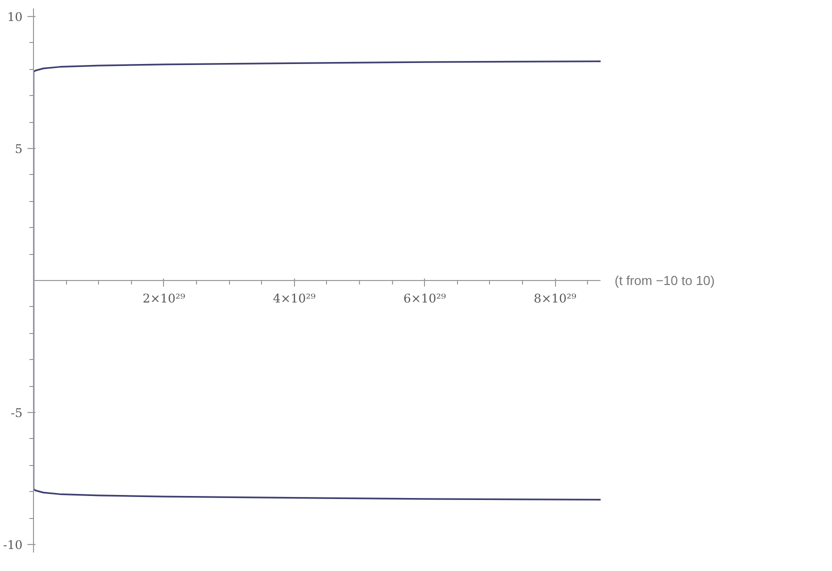 The height and width of the screenshot is (571, 832). What do you see at coordinates (664, 280) in the screenshot?
I see `x-axis-title: (t from −10 to 10)` at bounding box center [664, 280].